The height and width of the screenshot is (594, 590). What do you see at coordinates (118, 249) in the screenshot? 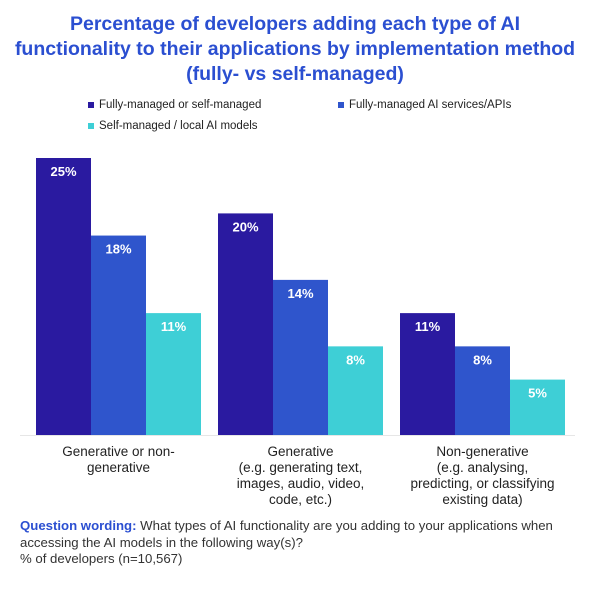
I see `bar-value-label: 18%` at bounding box center [118, 249].